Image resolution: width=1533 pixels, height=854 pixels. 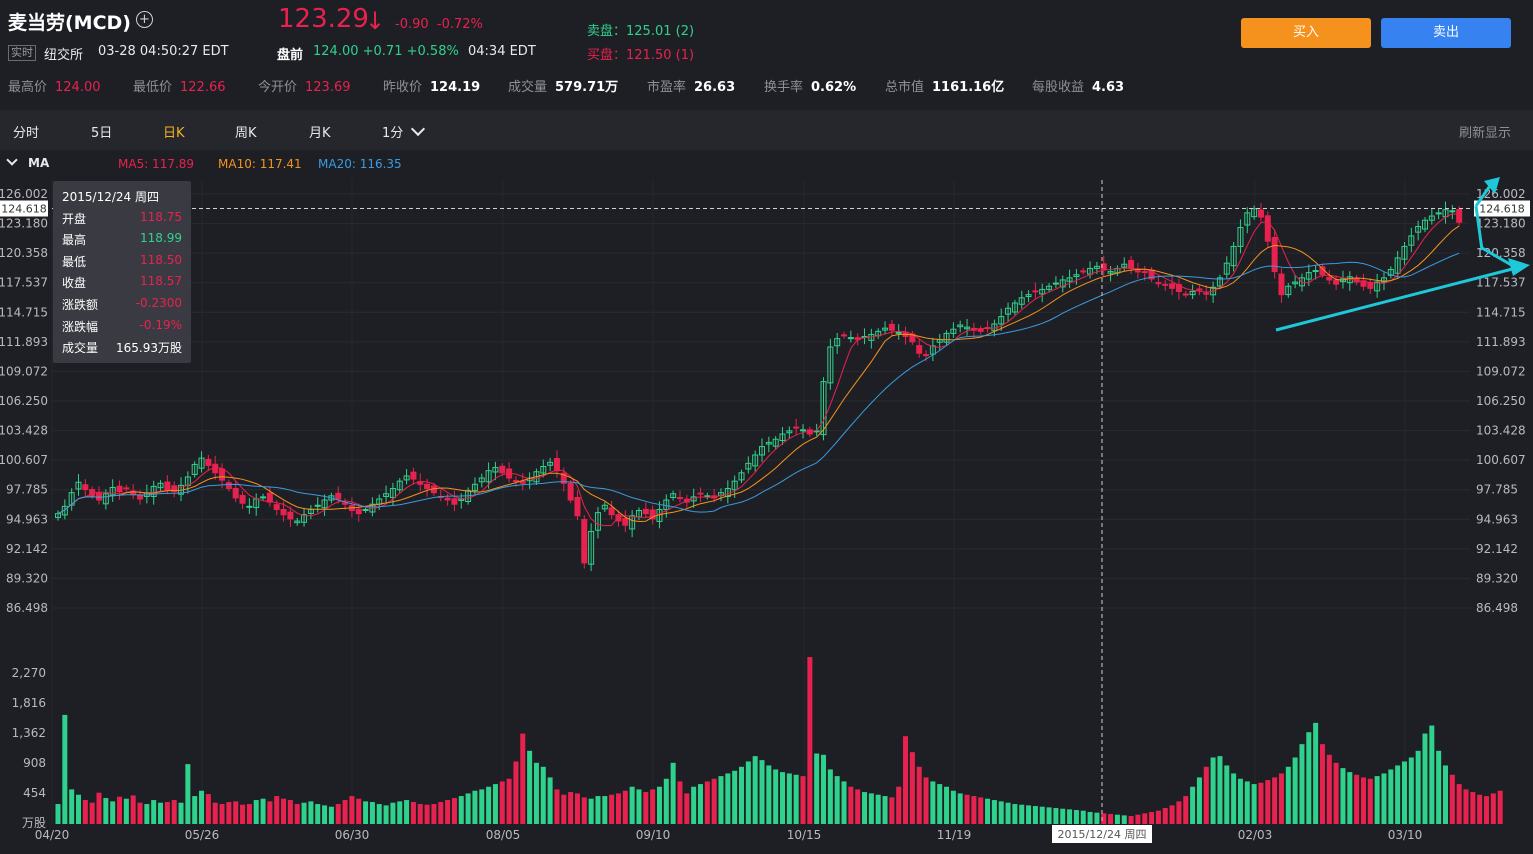 What do you see at coordinates (667, 87) in the screenshot?
I see `stat-label: 市盈率` at bounding box center [667, 87].